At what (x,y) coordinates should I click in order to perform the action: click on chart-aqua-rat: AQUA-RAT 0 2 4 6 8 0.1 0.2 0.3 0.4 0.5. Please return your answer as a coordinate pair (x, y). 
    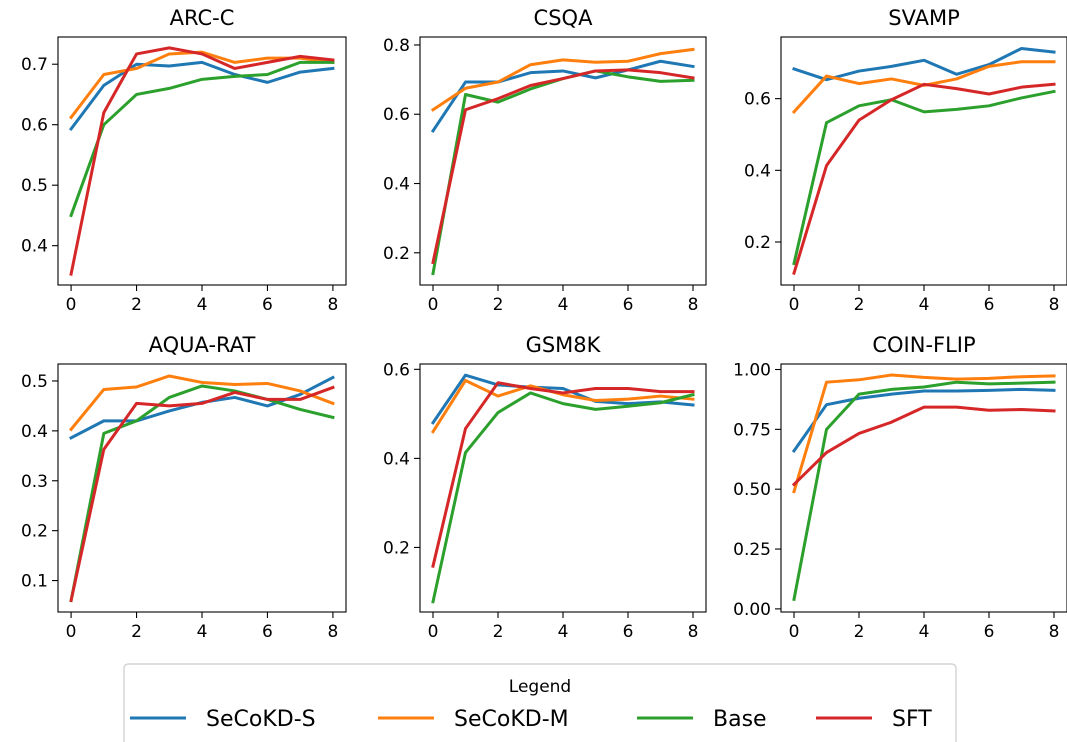
    Looking at the image, I should click on (184, 487).